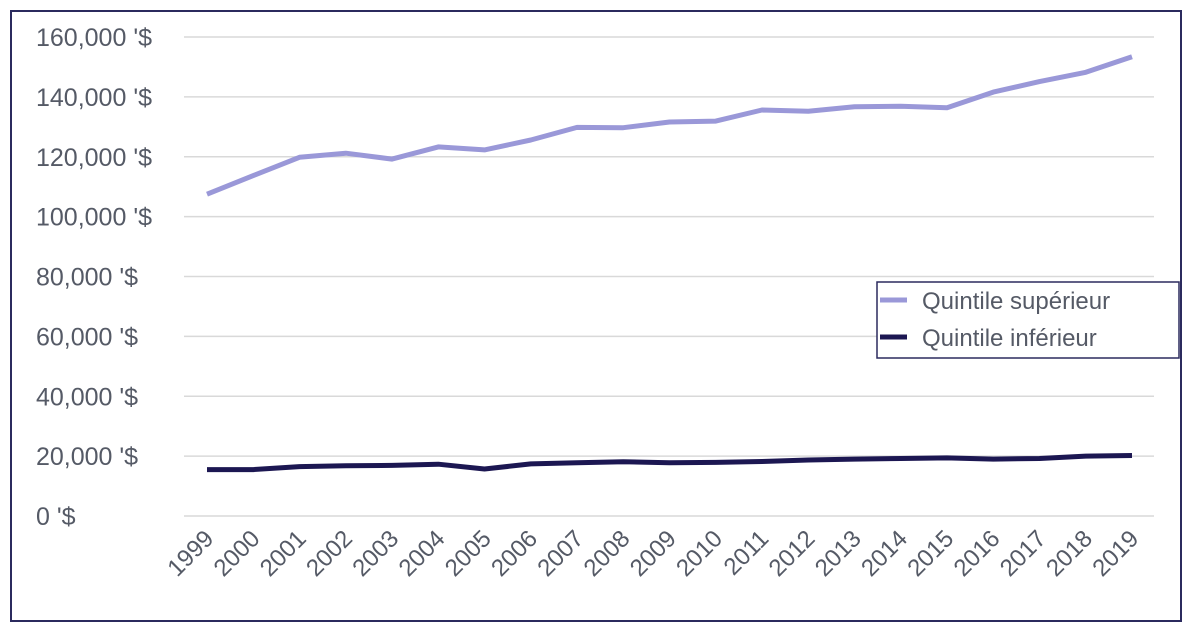 The width and height of the screenshot is (1196, 632). I want to click on x-tick-label: 2009, so click(653, 553).